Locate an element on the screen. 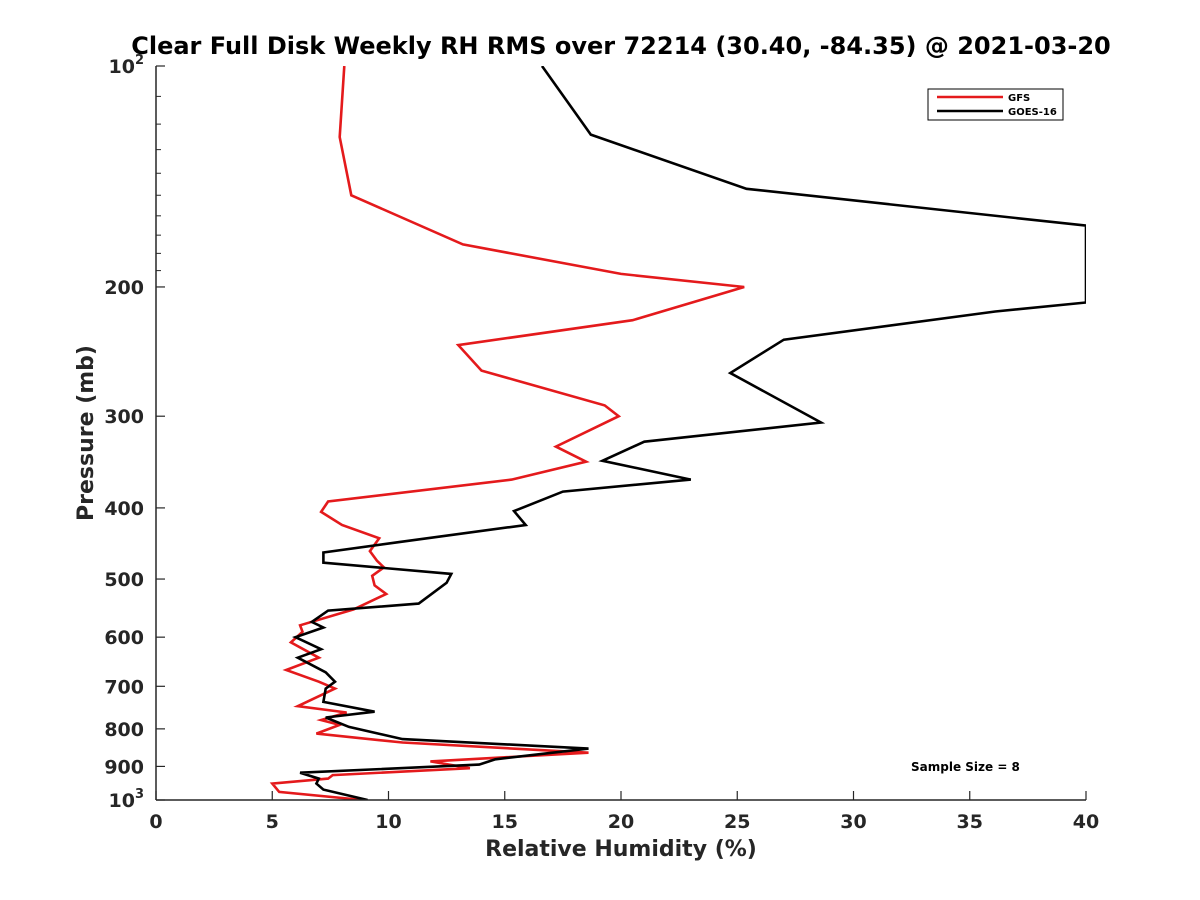 This screenshot has height=900, width=1200. legend-box is located at coordinates (995, 104).